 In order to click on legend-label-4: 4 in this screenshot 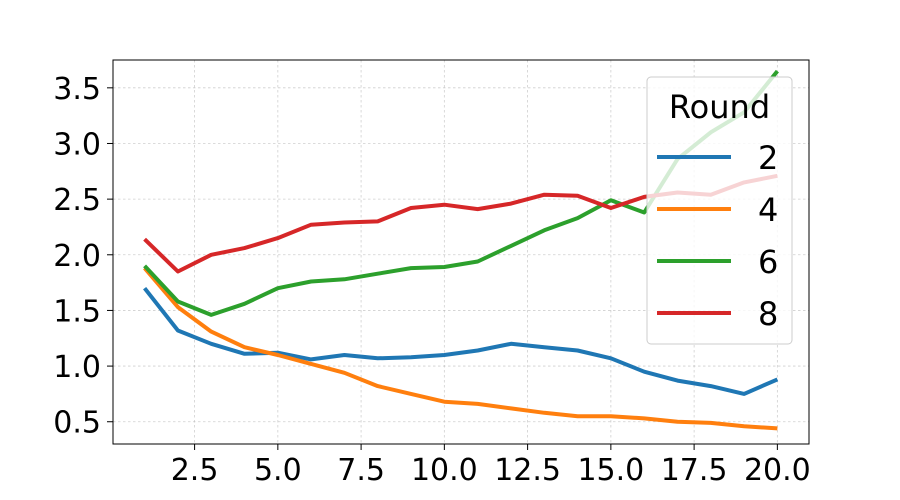, I will do `click(768, 210)`.